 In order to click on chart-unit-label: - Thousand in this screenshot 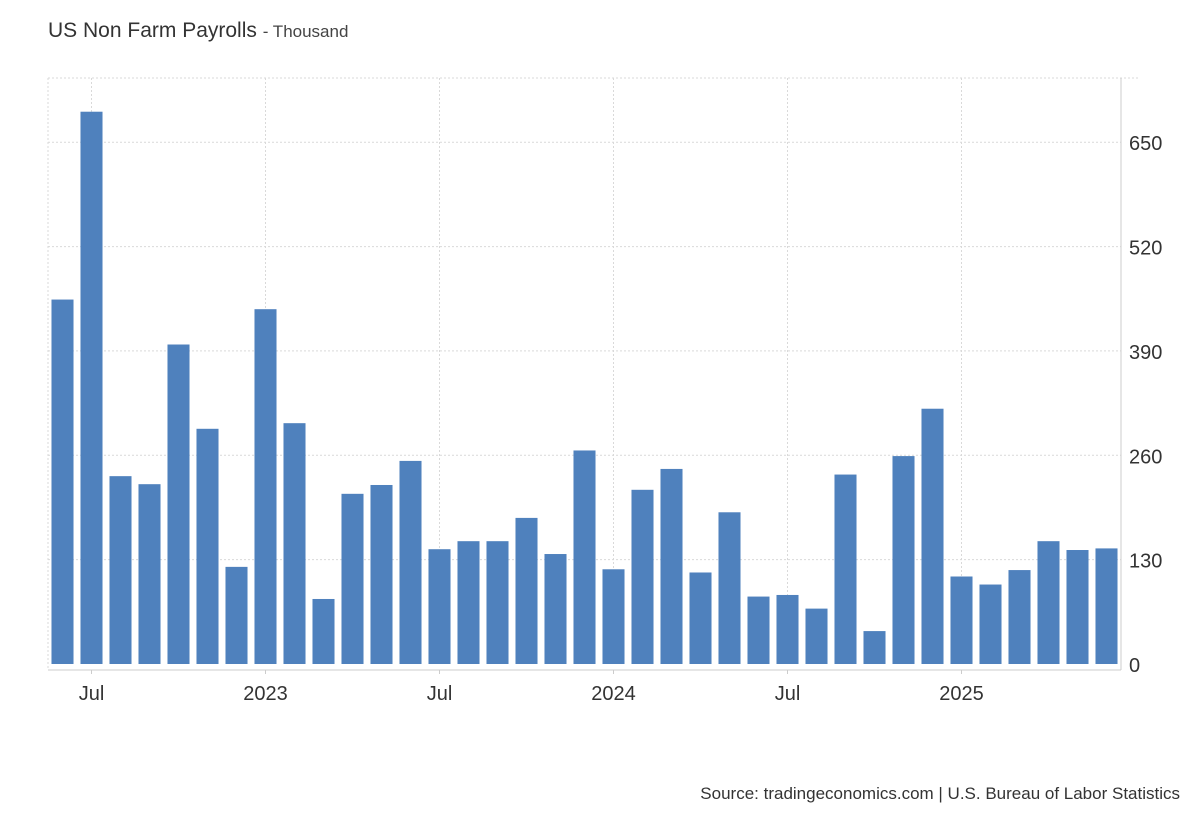, I will do `click(305, 31)`.